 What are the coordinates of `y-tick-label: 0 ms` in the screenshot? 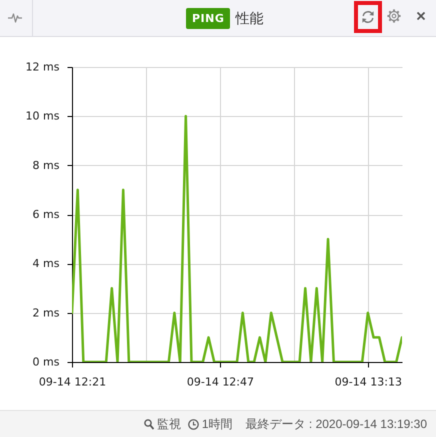 It's located at (46, 362).